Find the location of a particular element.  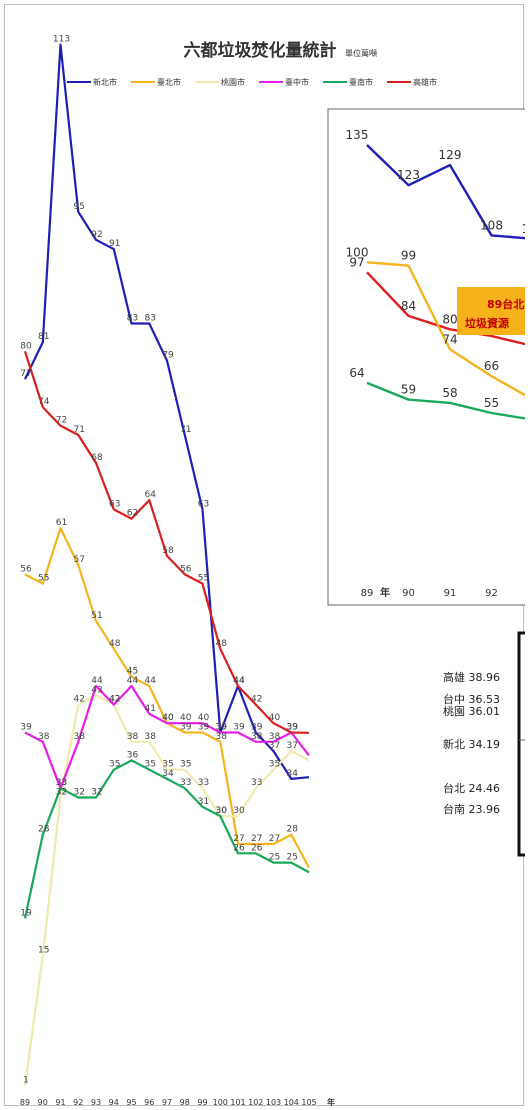

data-label-s6-103: 40 is located at coordinates (275, 718).